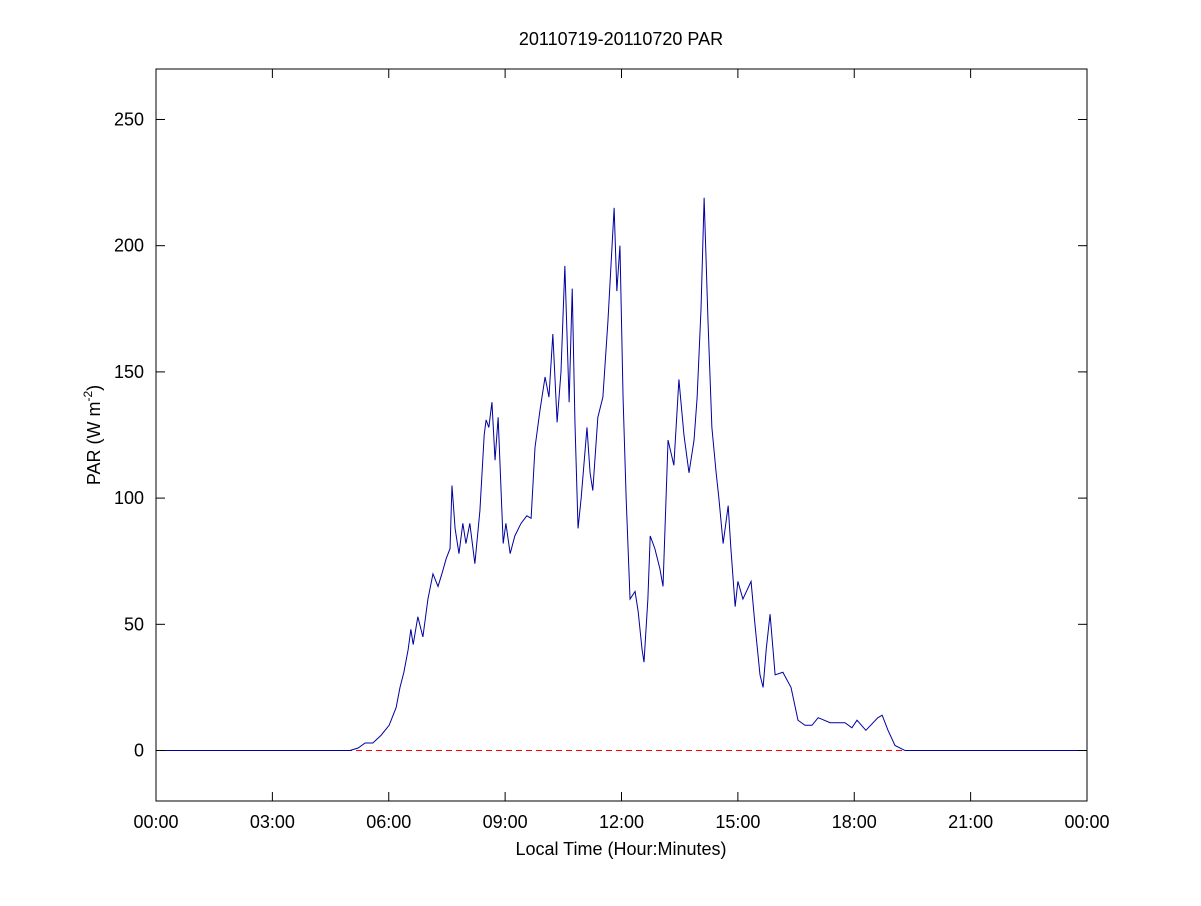 The height and width of the screenshot is (906, 1201). I want to click on y-axis-label-text: PAR (W m, so click(94, 444).